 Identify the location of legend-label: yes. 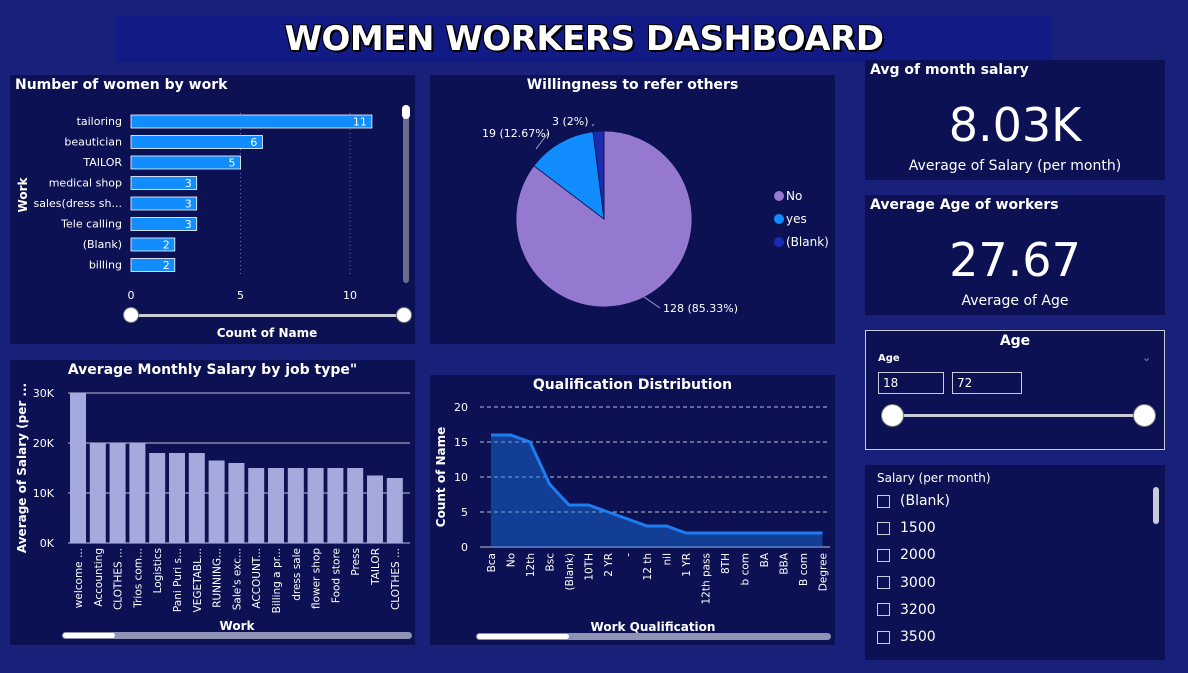
(796, 219).